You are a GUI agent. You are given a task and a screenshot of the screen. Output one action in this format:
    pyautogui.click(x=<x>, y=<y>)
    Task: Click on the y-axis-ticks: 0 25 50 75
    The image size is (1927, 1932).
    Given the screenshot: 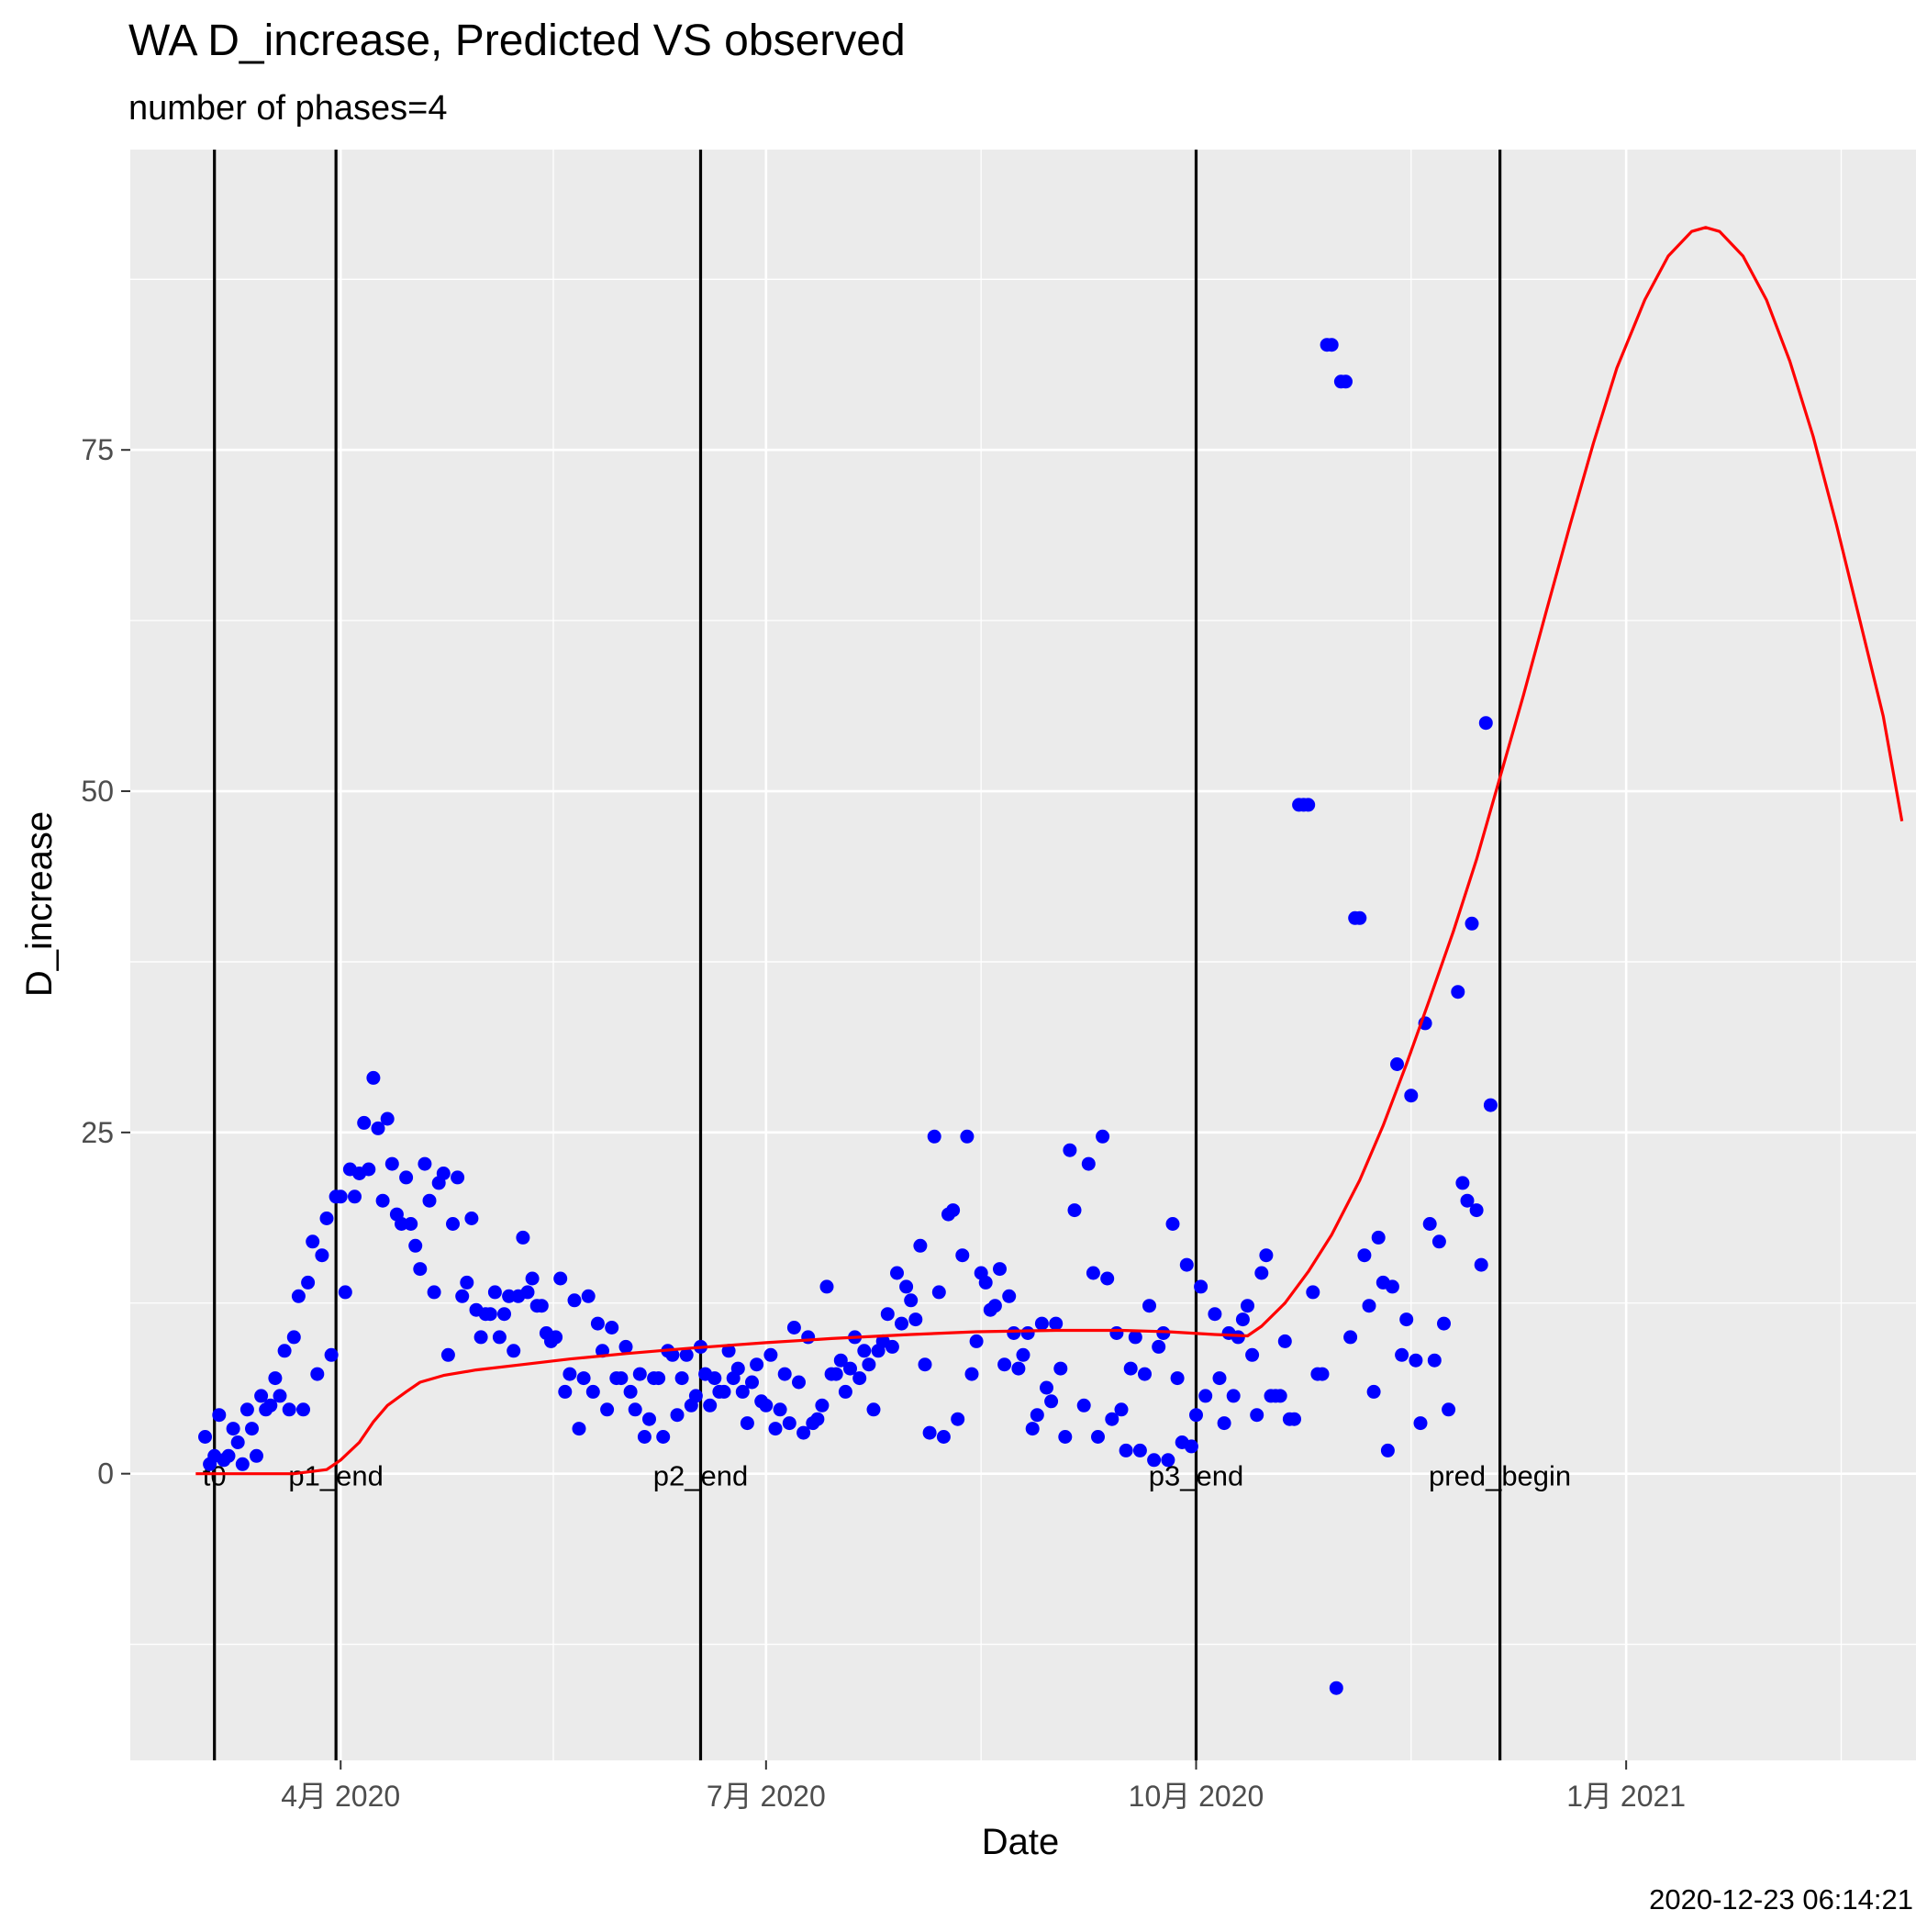 What is the action you would take?
    pyautogui.click(x=105, y=962)
    